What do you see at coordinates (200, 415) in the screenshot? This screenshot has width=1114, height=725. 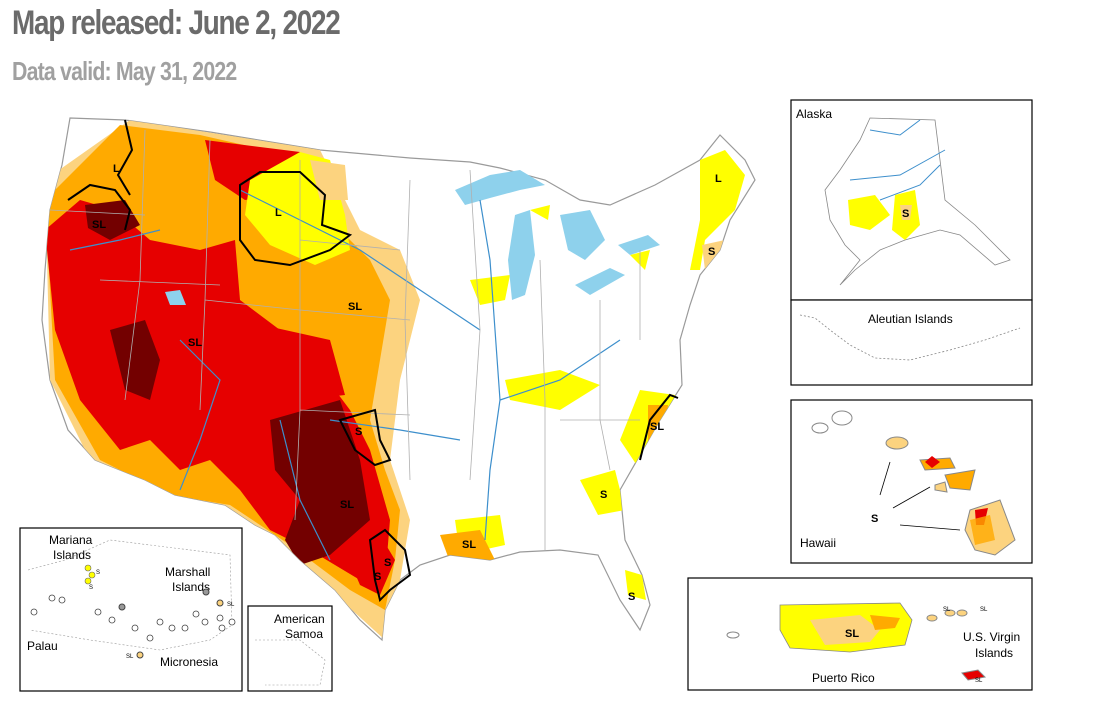 I see `colorado-river` at bounding box center [200, 415].